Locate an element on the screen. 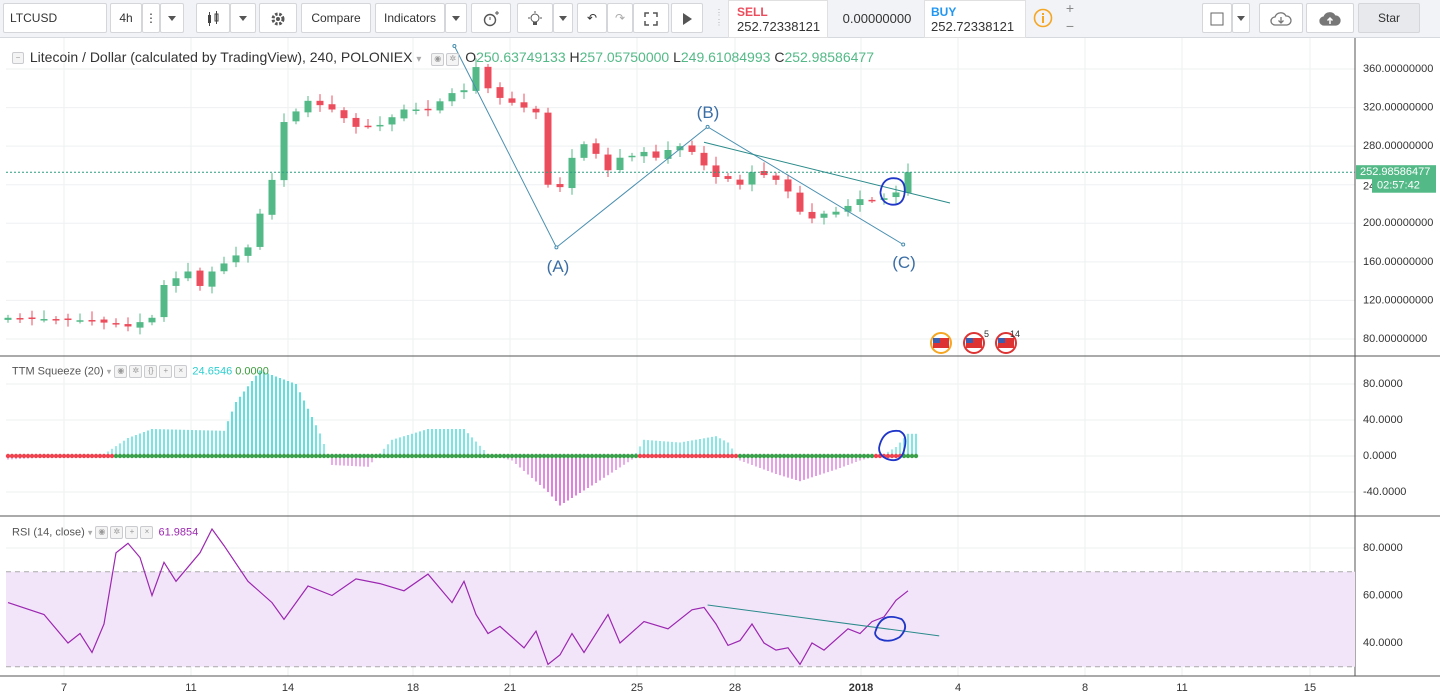 This screenshot has height=695, width=1440. lightbulb-icon is located at coordinates (535, 18).